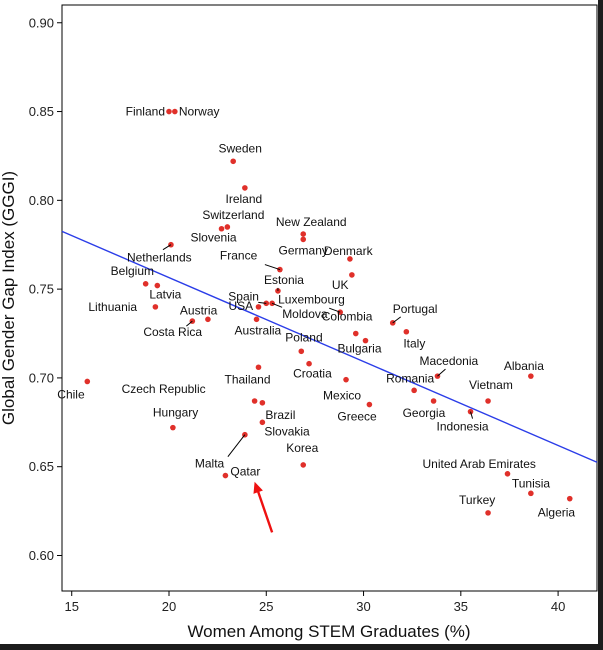 This screenshot has height=650, width=603. I want to click on label-france: France, so click(239, 256).